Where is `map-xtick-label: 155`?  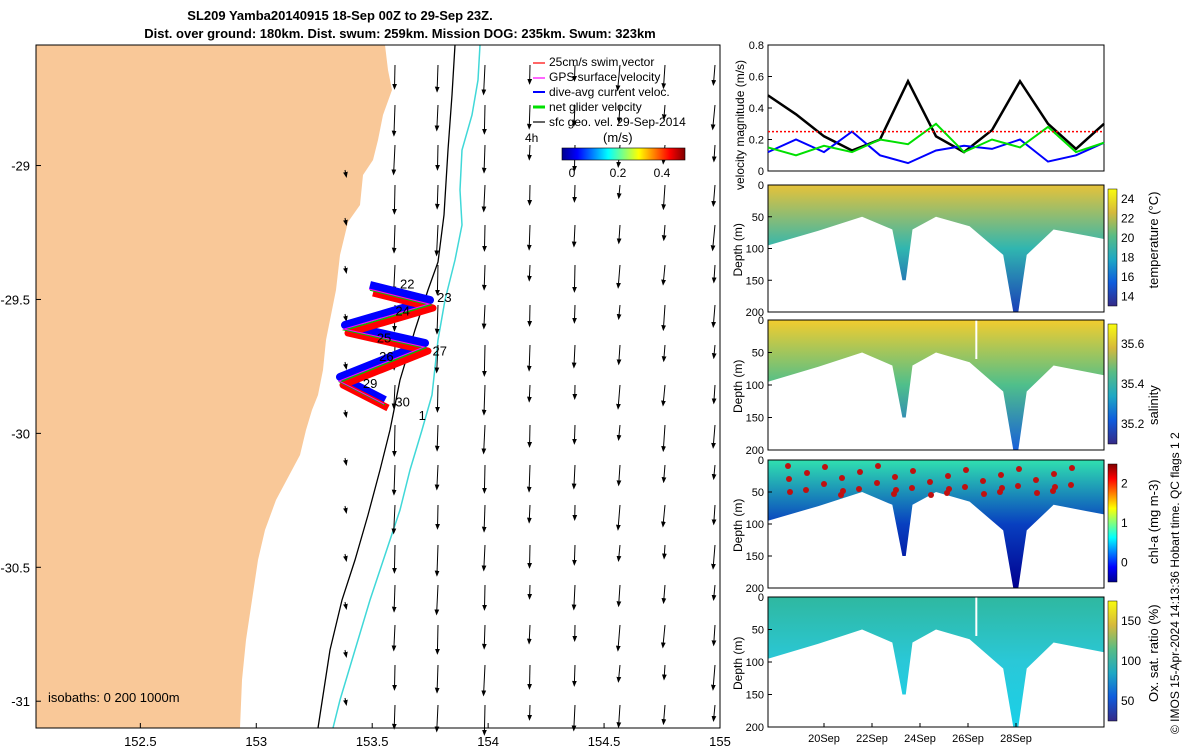 map-xtick-label: 155 is located at coordinates (720, 741).